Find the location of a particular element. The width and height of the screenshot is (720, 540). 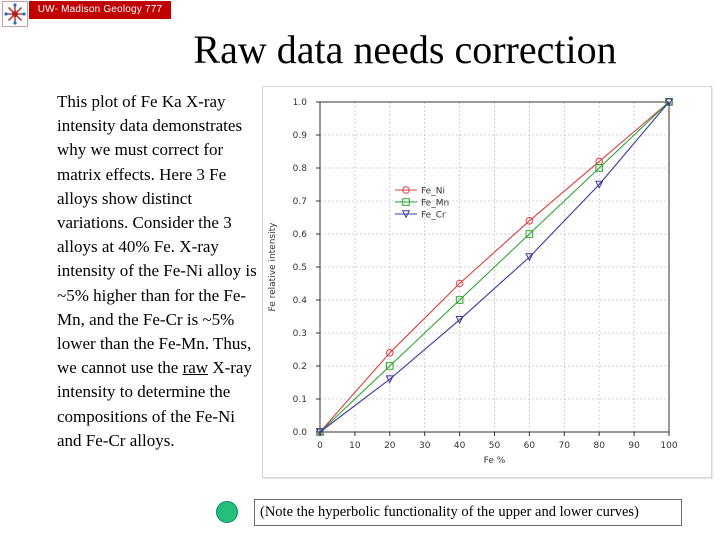

legend-marker-fe-cr is located at coordinates (406, 214).